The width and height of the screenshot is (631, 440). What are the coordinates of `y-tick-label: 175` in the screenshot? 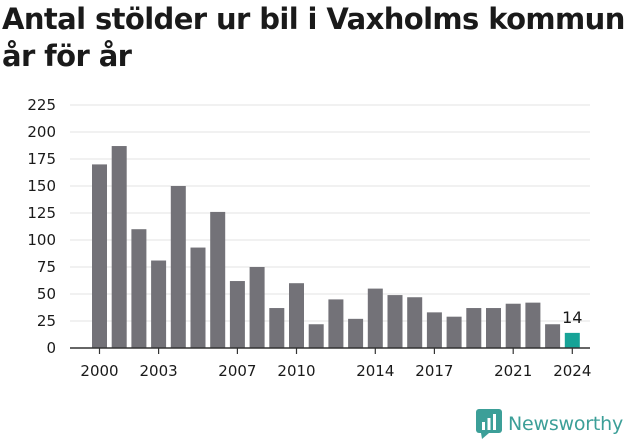 It's located at (41, 159).